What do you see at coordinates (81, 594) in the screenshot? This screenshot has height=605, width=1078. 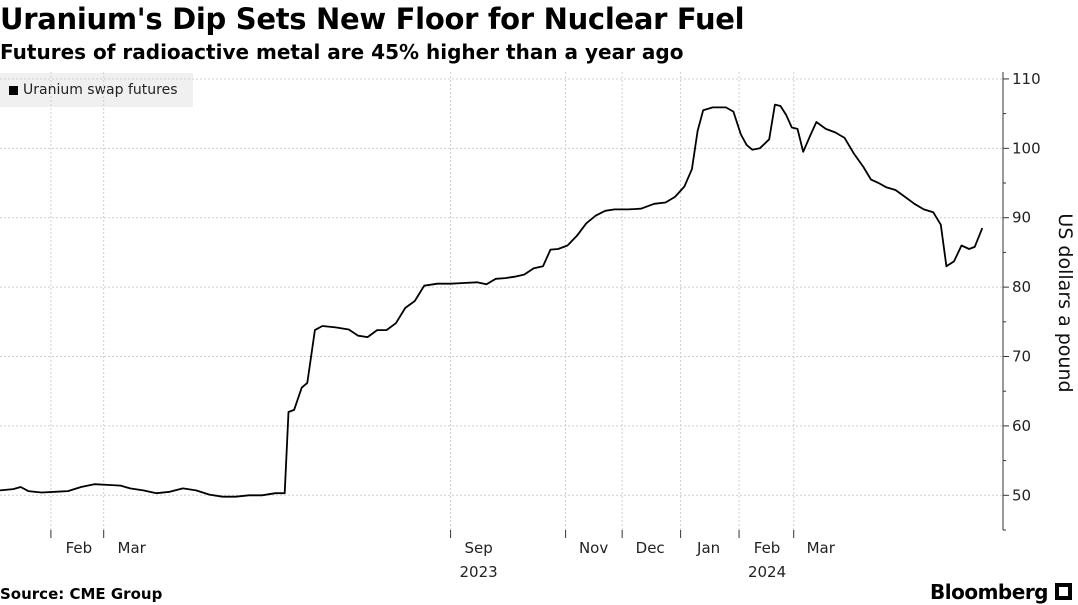 I see `source-note: Source: CME Group` at bounding box center [81, 594].